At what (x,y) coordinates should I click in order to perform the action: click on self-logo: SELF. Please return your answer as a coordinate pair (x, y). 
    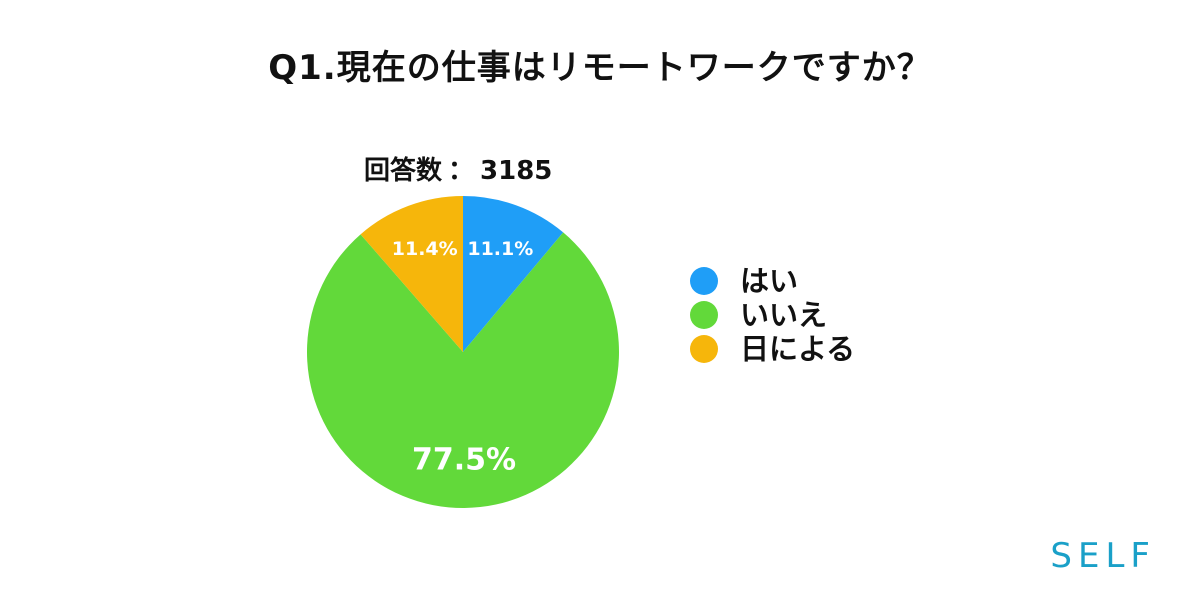
    Looking at the image, I should click on (1103, 556).